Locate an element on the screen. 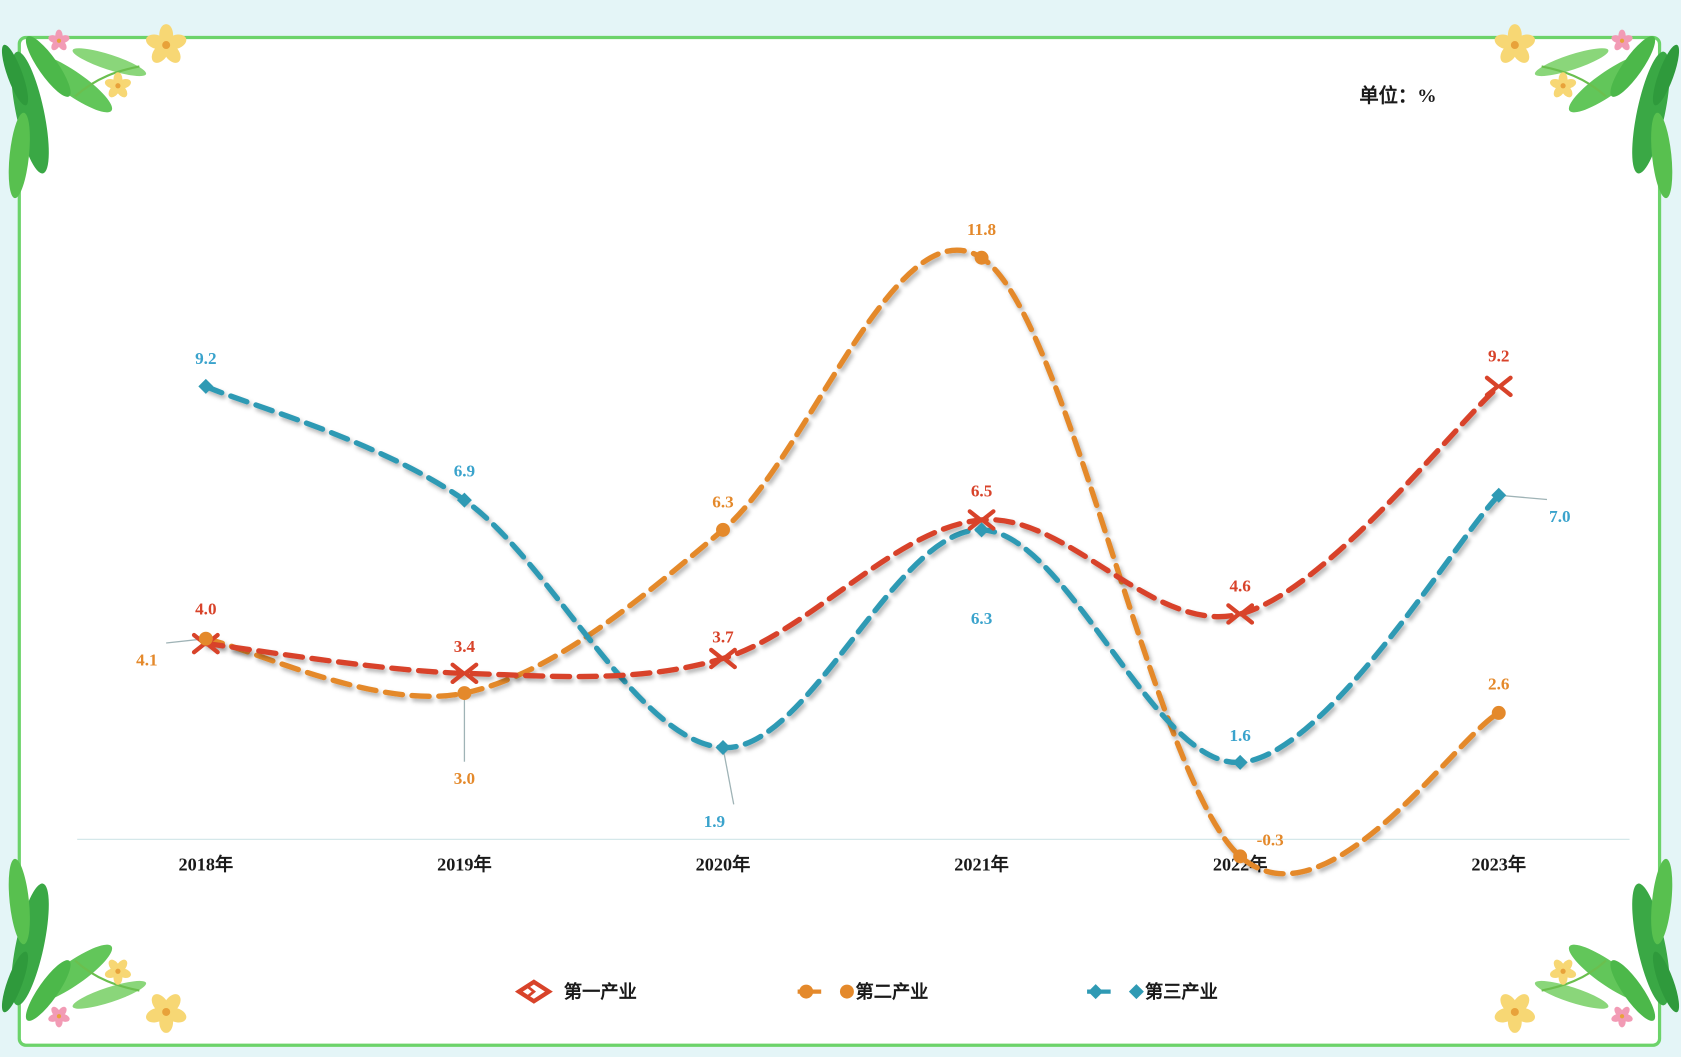  corner-decoration-top-left is located at coordinates (94, 111).